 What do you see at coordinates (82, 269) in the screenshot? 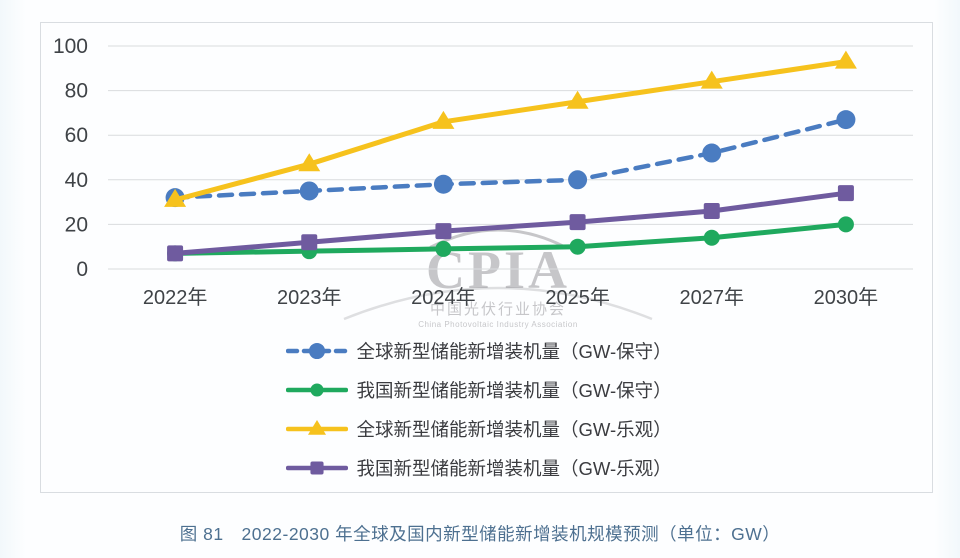
I see `svg-text: 0` at bounding box center [82, 269].